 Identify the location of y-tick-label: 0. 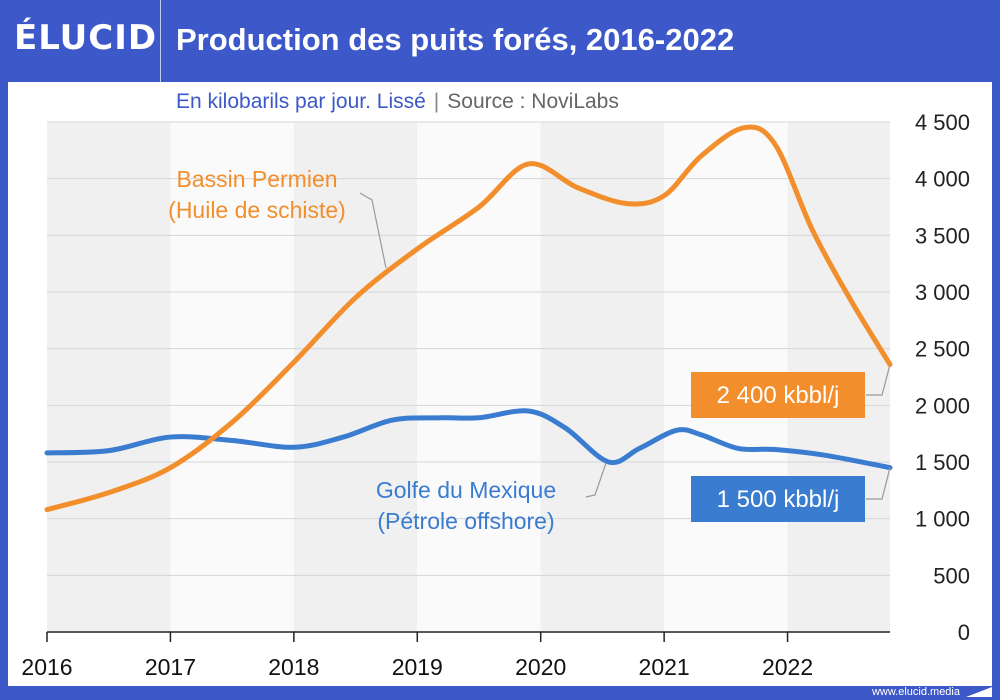
(964, 632).